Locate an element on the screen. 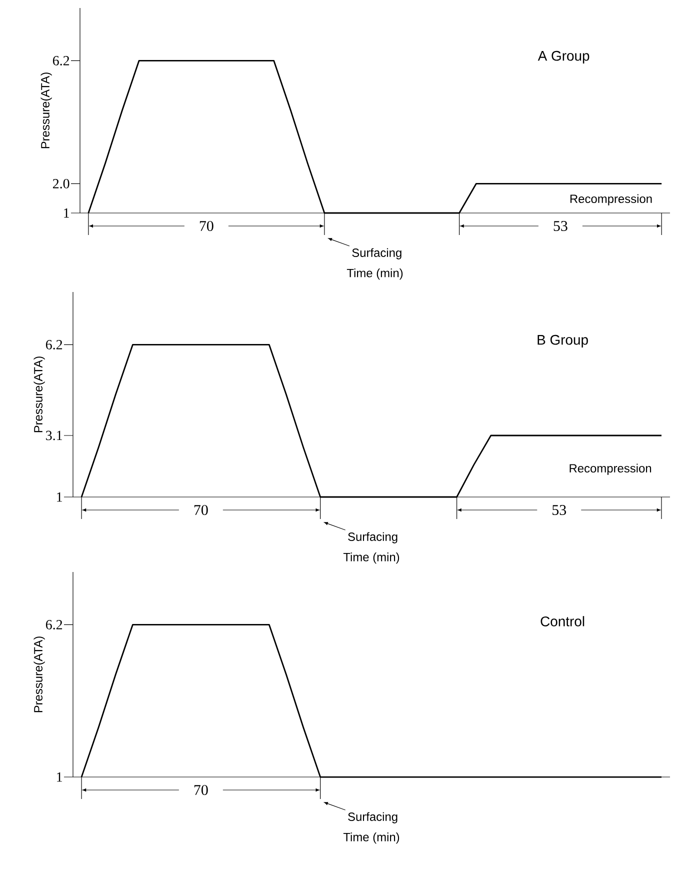  text: B Group is located at coordinates (563, 341).